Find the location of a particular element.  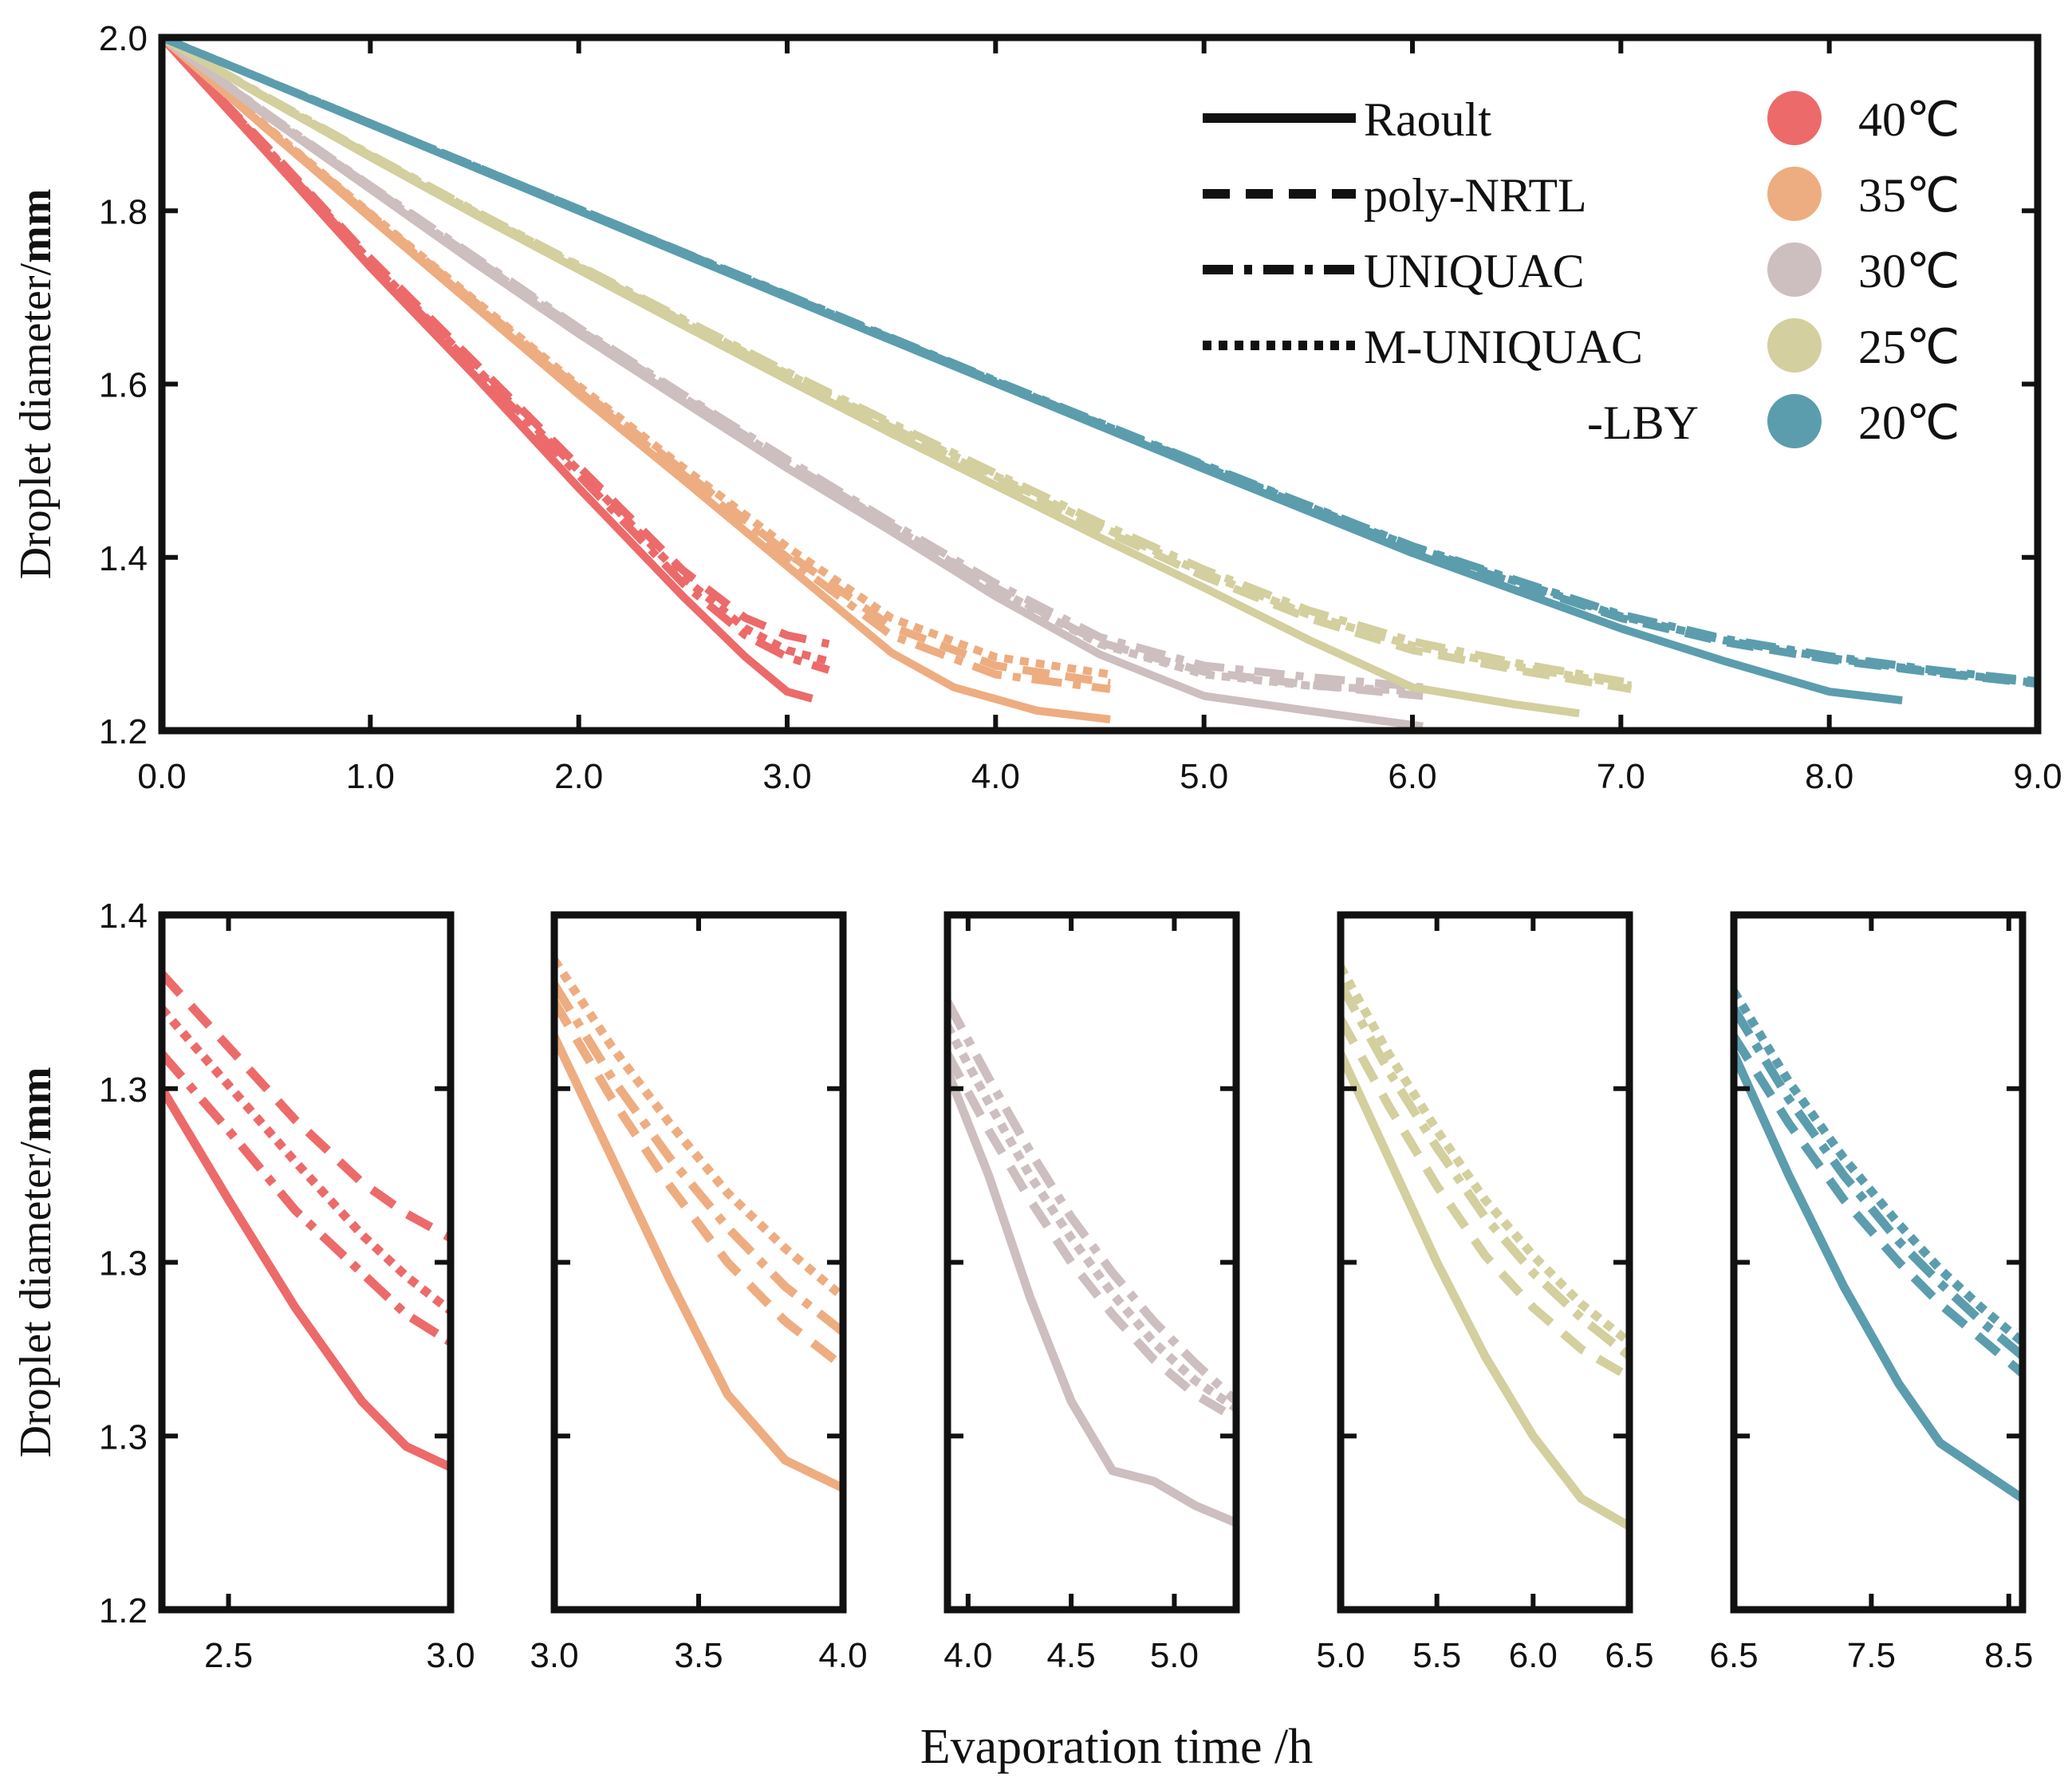

legend-temp-label: 40℃ is located at coordinates (1909, 119).